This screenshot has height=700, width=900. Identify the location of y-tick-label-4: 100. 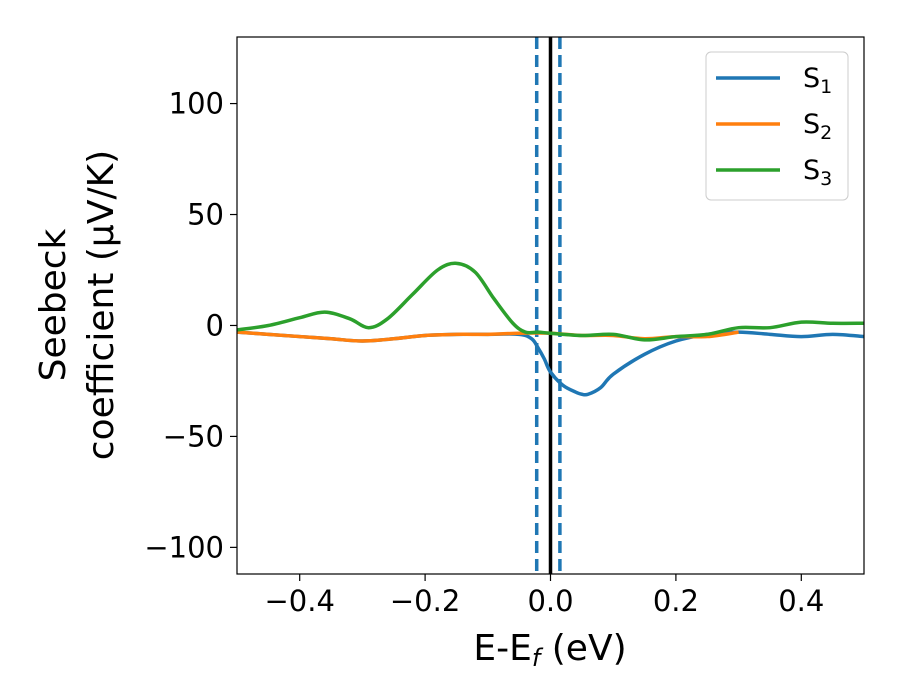
(196, 104).